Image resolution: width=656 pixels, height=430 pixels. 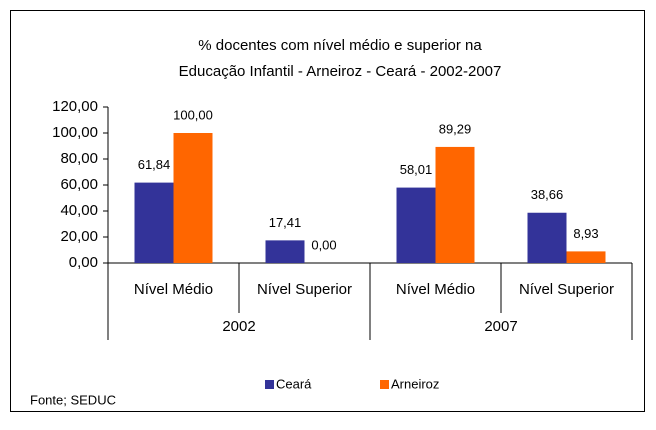 What do you see at coordinates (340, 45) in the screenshot?
I see `chart-title: % docentes com nível médio e superior na` at bounding box center [340, 45].